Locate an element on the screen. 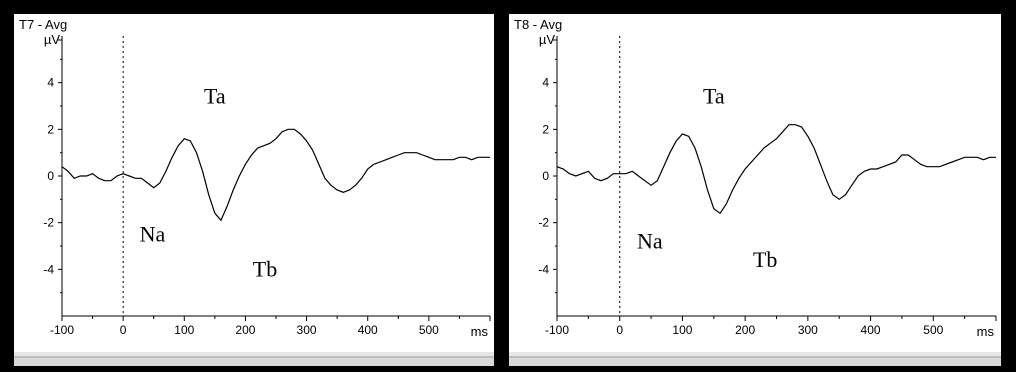  panel-title: T8 - Avg is located at coordinates (538, 24).